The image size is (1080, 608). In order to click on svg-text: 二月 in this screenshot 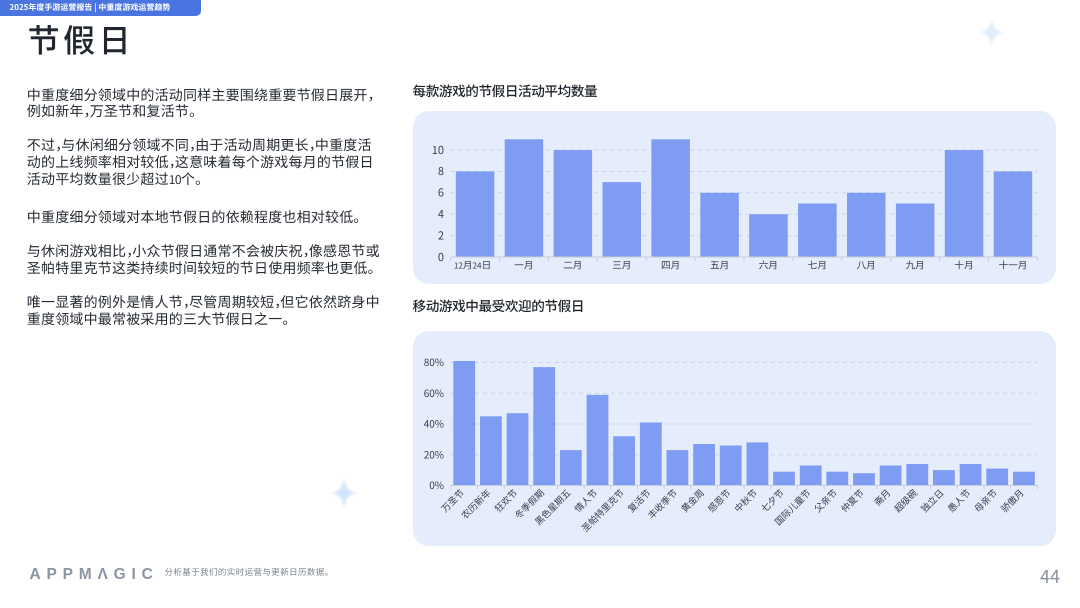, I will do `click(572, 265)`.